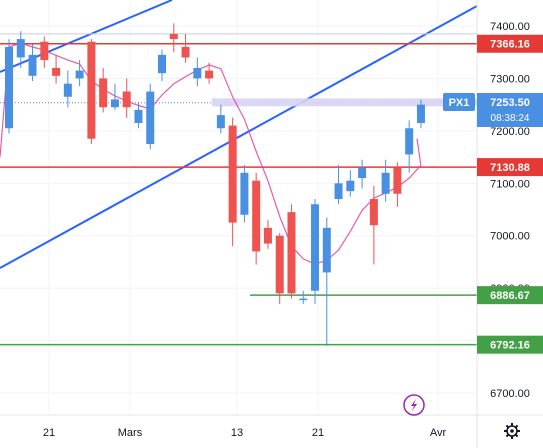  I want to click on trend-line-upper, so click(86, 36).